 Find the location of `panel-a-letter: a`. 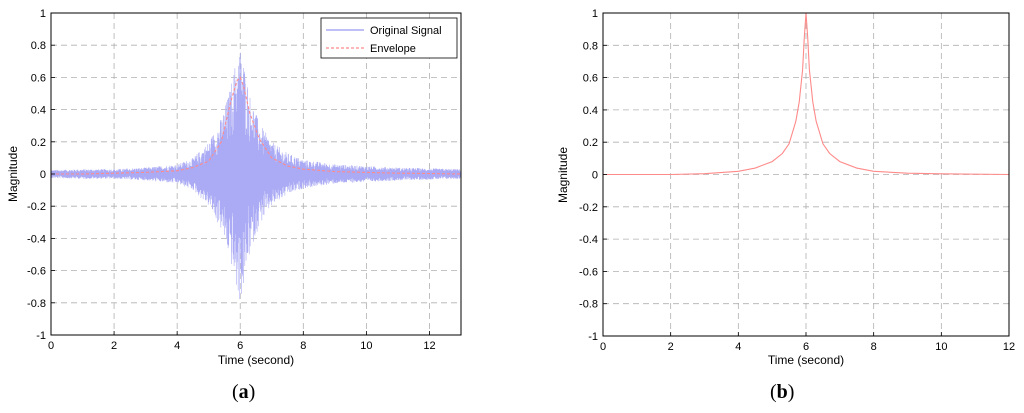

panel-a-letter: a is located at coordinates (244, 392).